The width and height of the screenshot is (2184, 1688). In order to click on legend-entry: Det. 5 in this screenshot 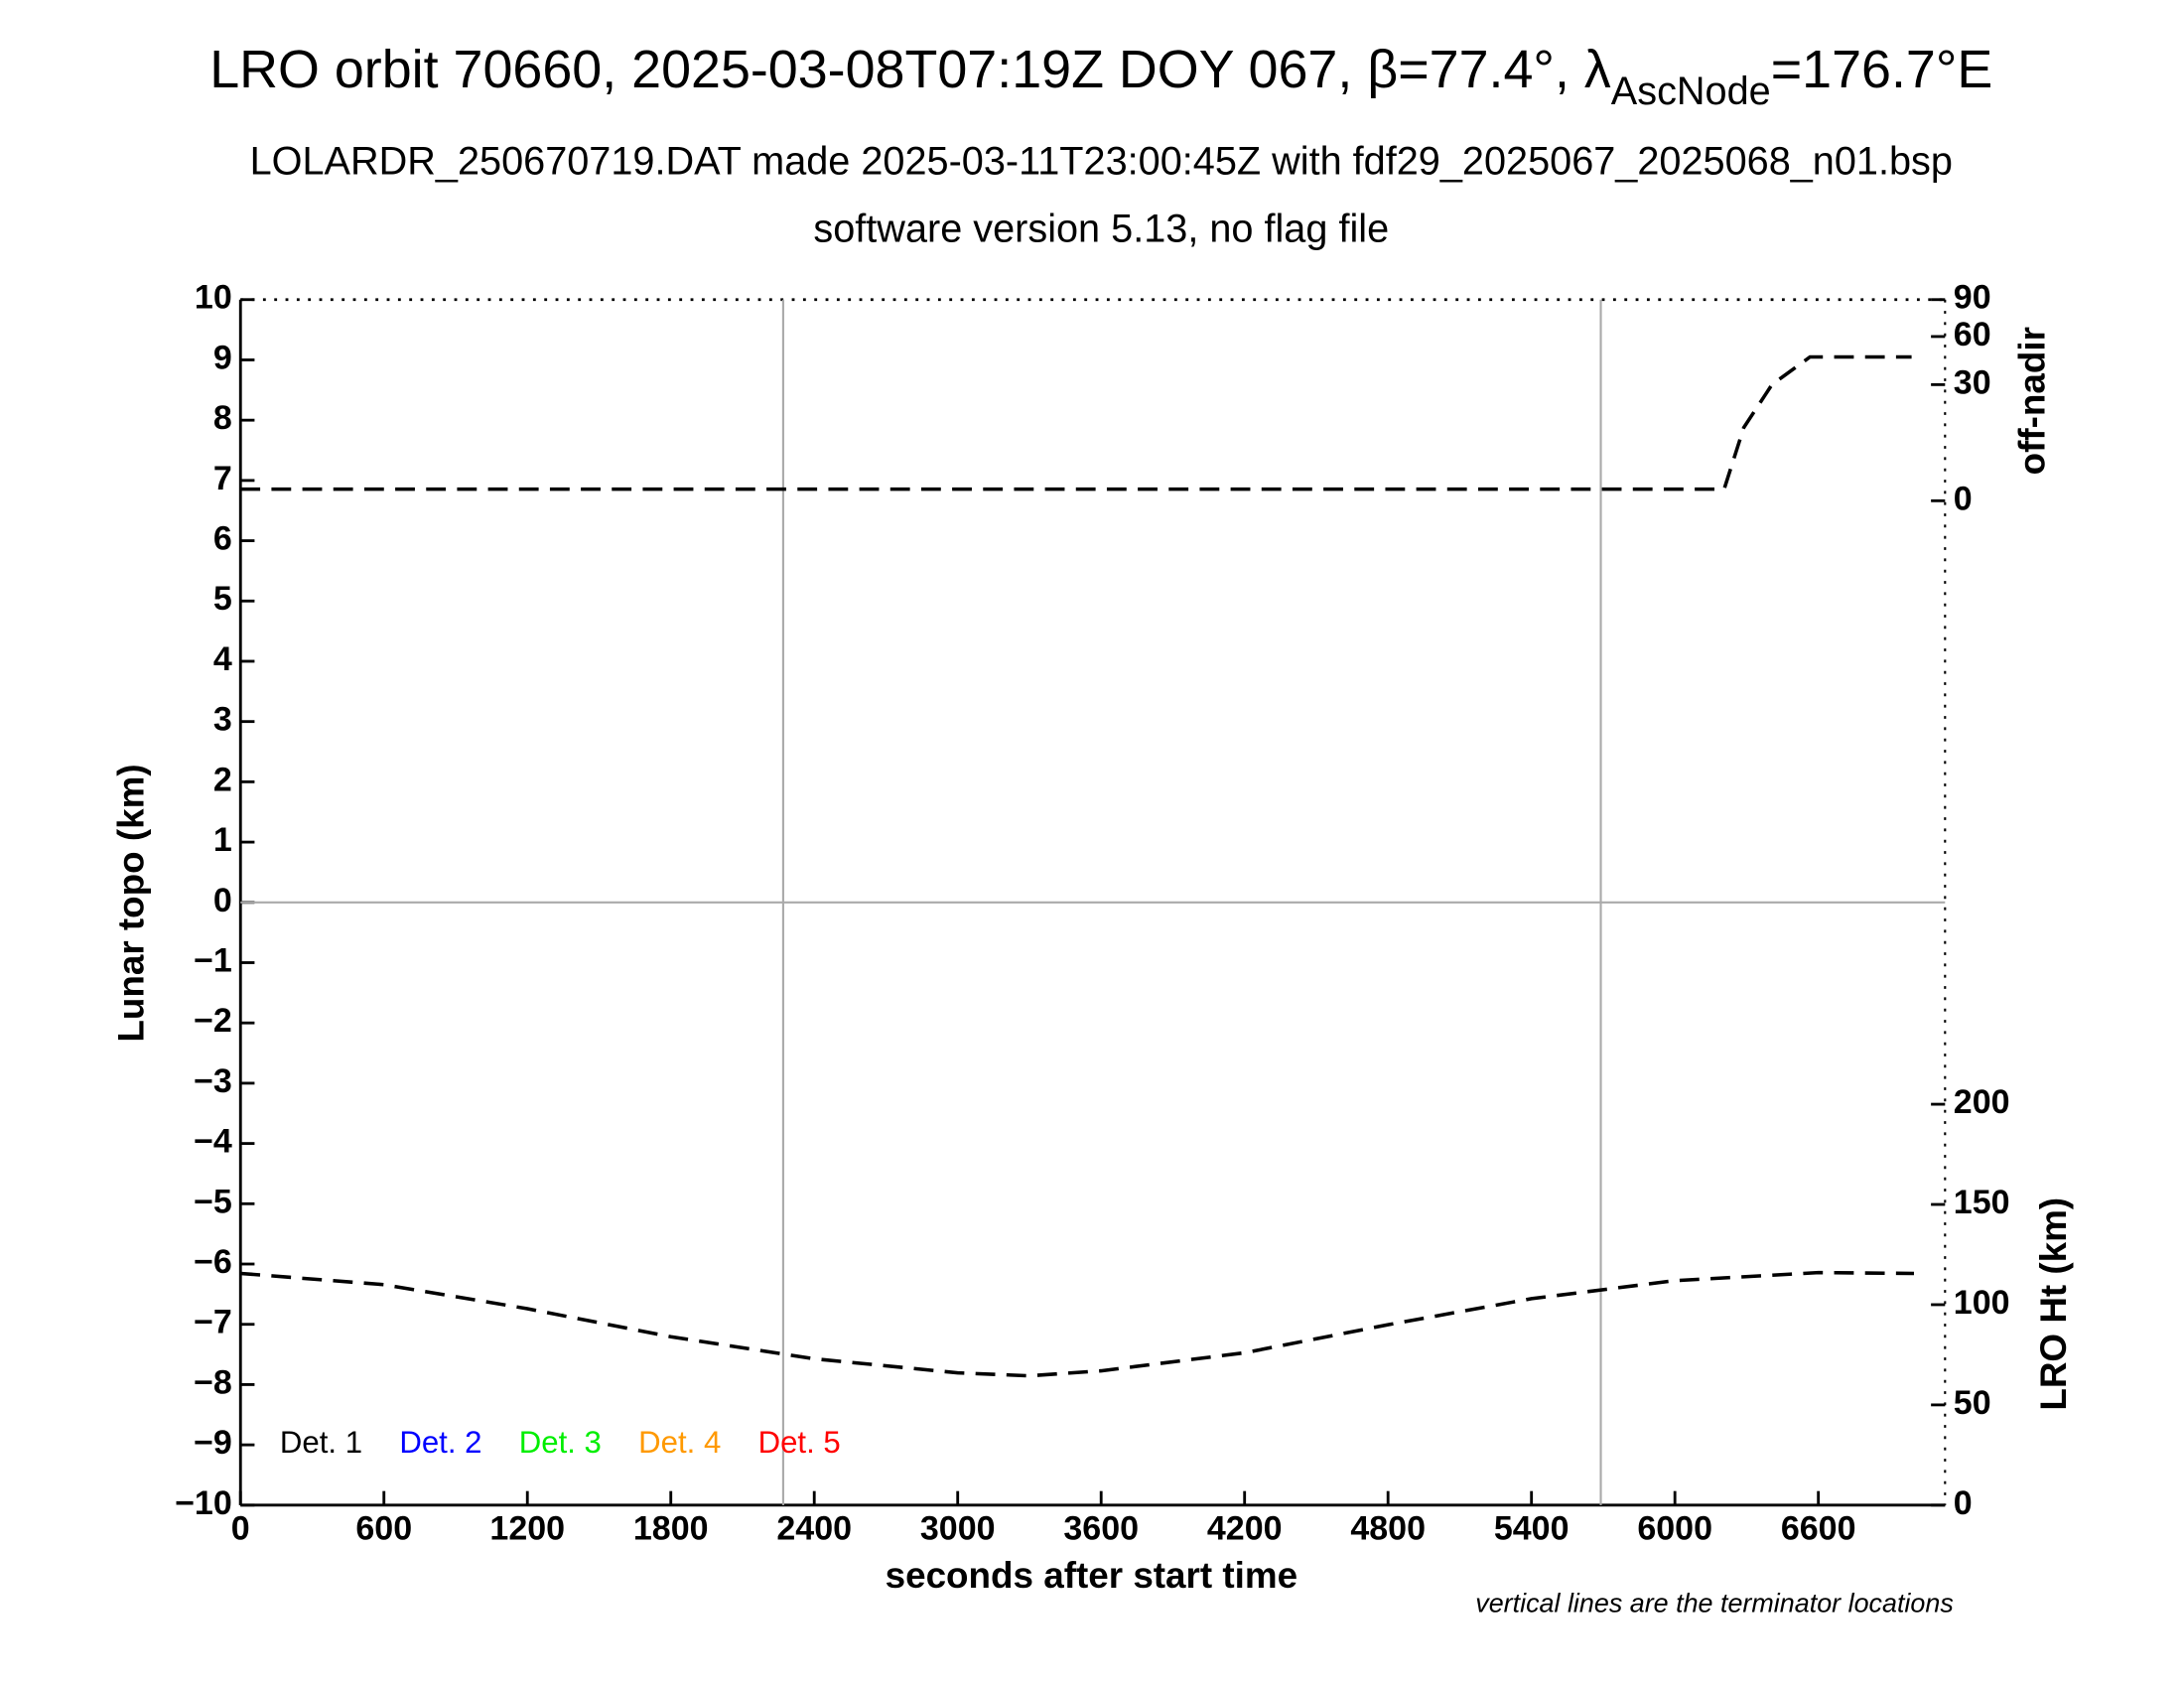, I will do `click(799, 1442)`.